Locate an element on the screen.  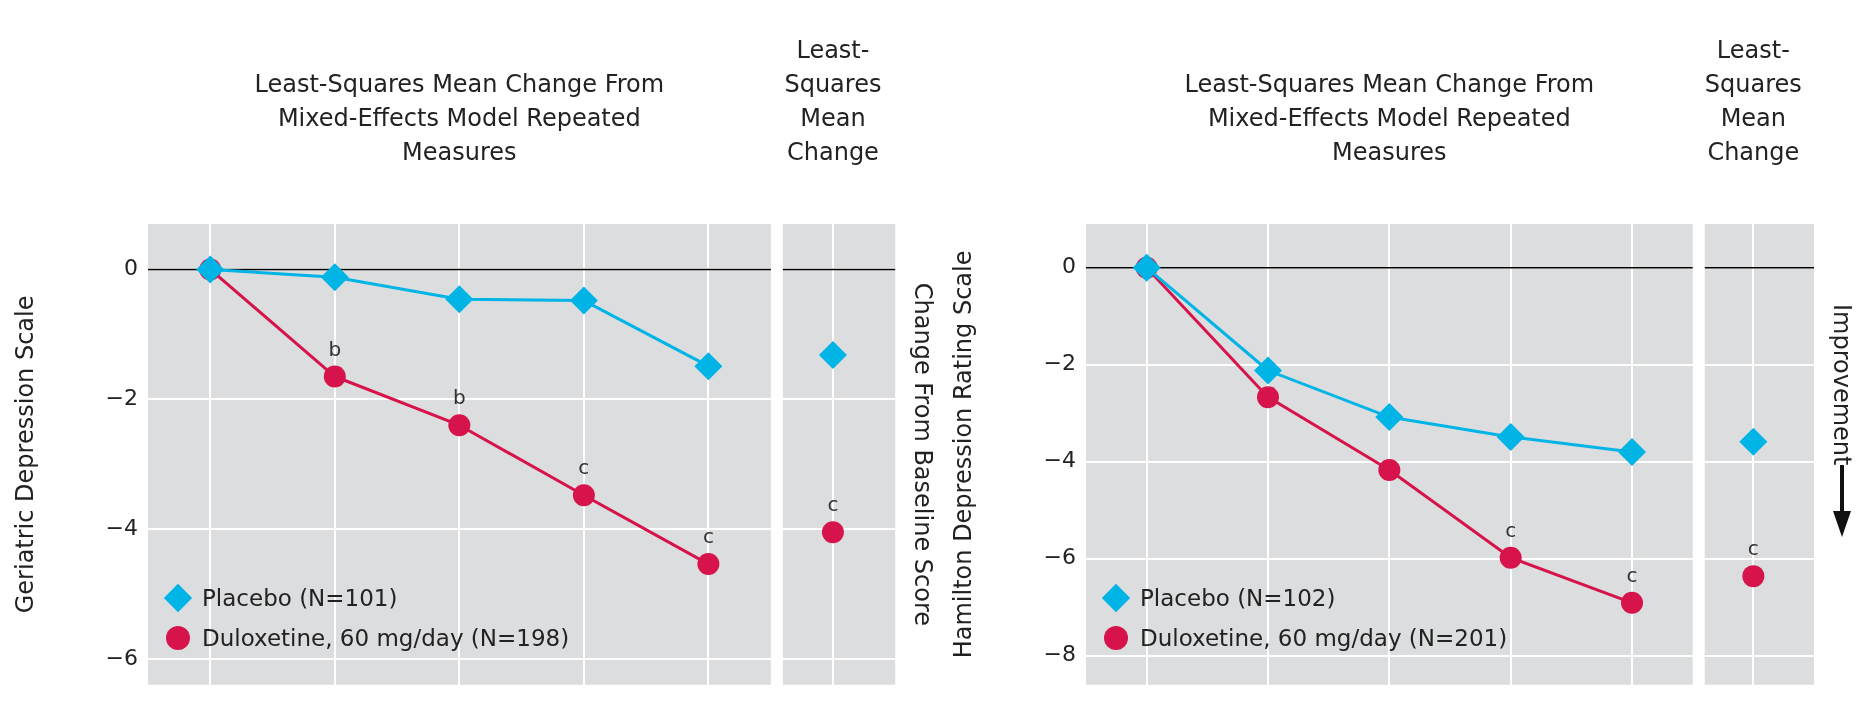
y2-axis-title: Change From Baseline Score is located at coordinates (923, 454).